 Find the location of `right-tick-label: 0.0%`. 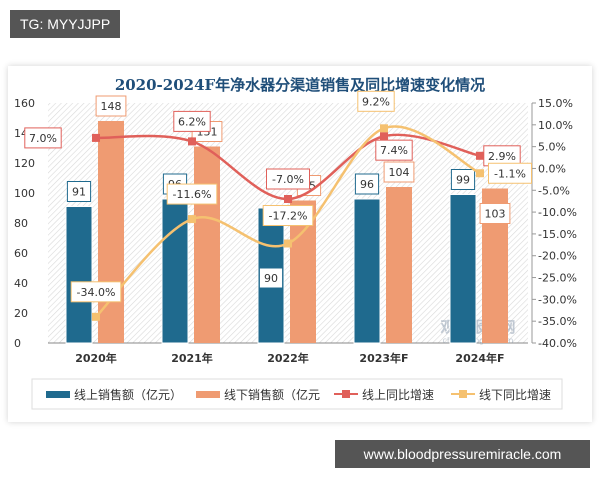

right-tick-label: 0.0% is located at coordinates (552, 168).